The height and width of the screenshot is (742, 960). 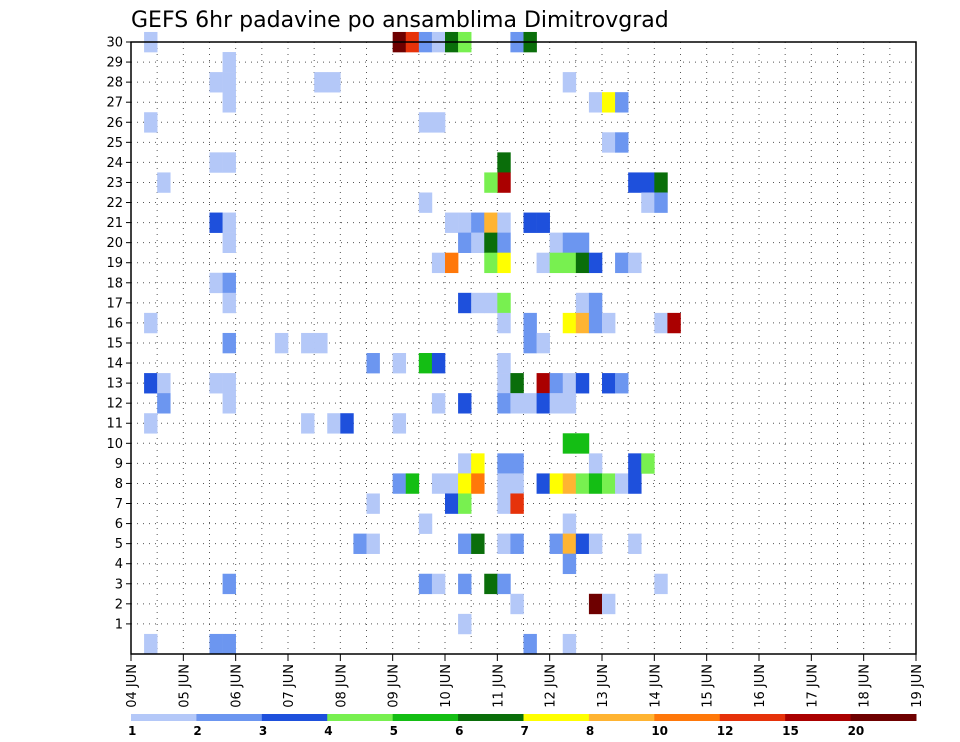 I want to click on color-scale-label: 1, so click(x=132, y=731).